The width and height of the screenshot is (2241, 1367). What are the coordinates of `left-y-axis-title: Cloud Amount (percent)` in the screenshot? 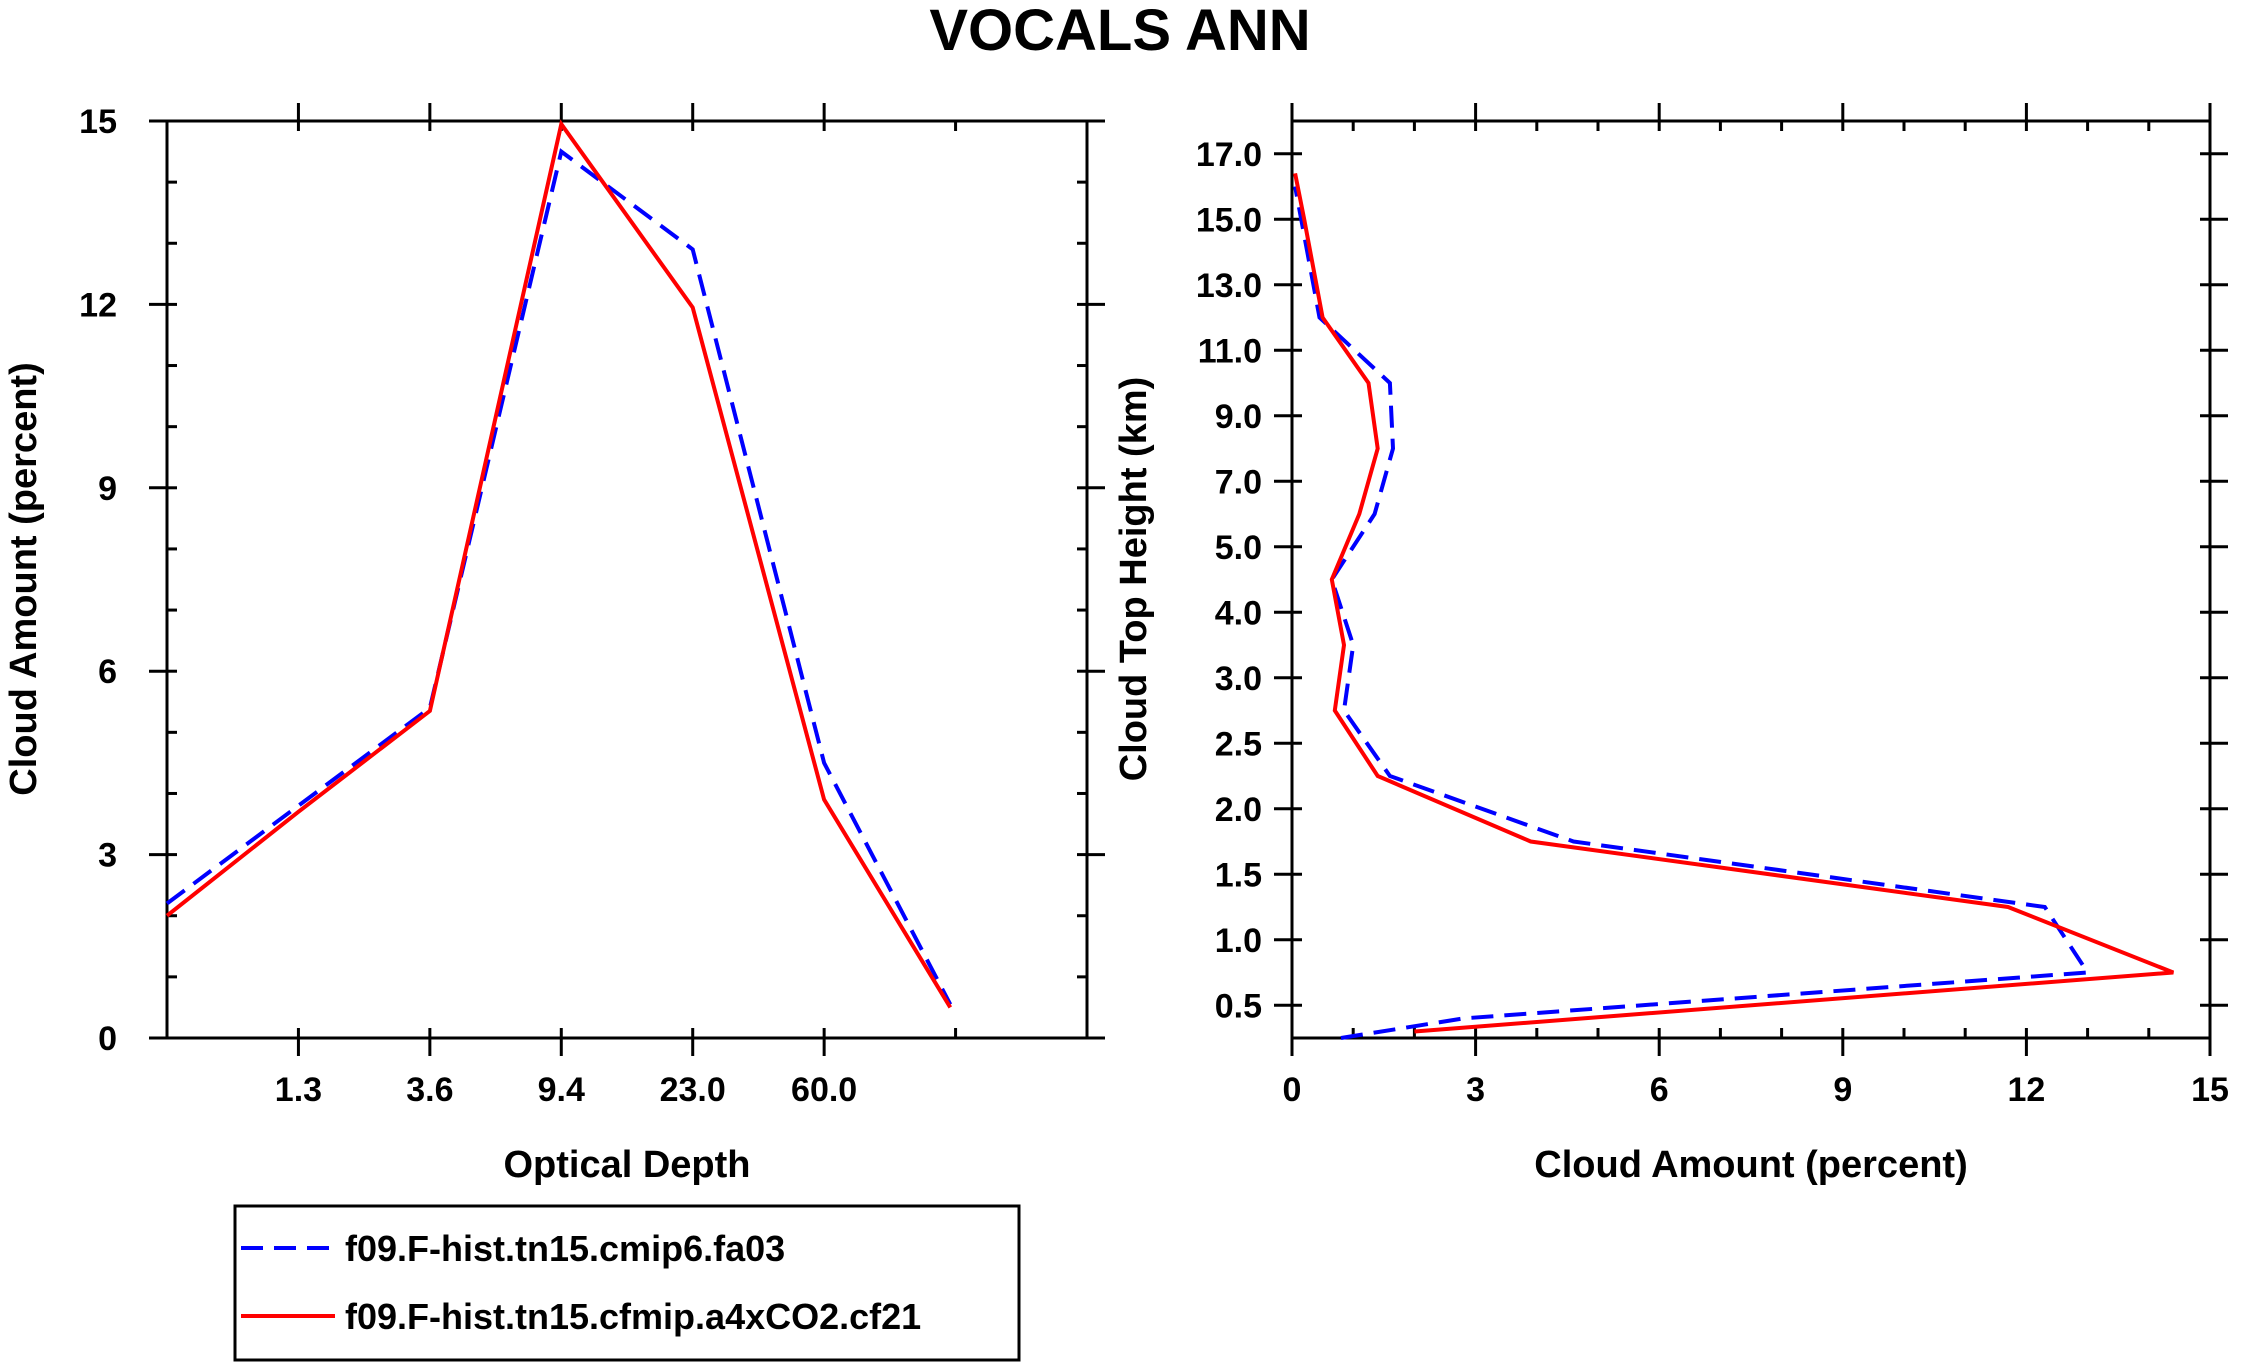 It's located at (24, 578).